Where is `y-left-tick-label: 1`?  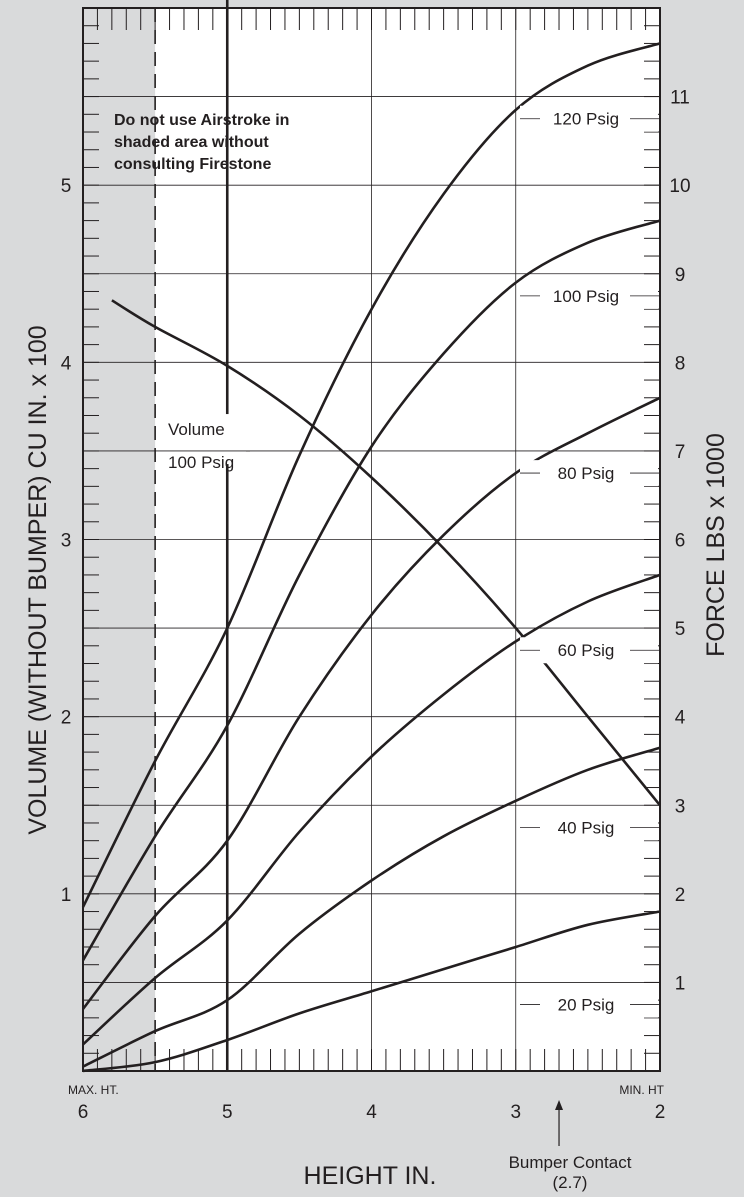
y-left-tick-label: 1 is located at coordinates (66, 895).